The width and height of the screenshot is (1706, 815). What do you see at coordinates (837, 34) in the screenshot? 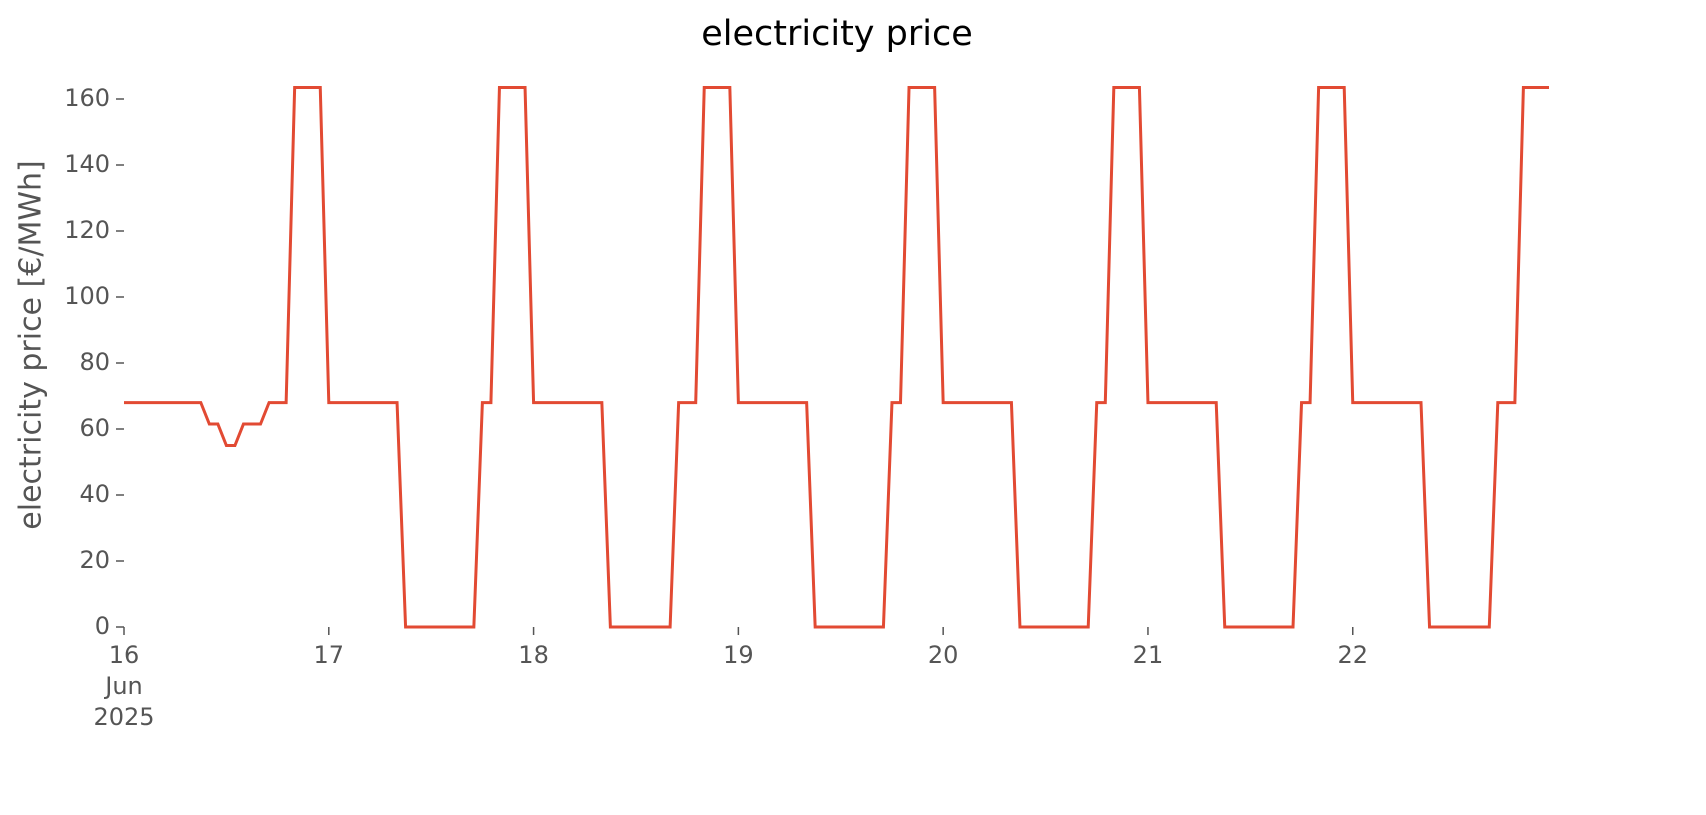
I see `chart-title: electricity price` at bounding box center [837, 34].